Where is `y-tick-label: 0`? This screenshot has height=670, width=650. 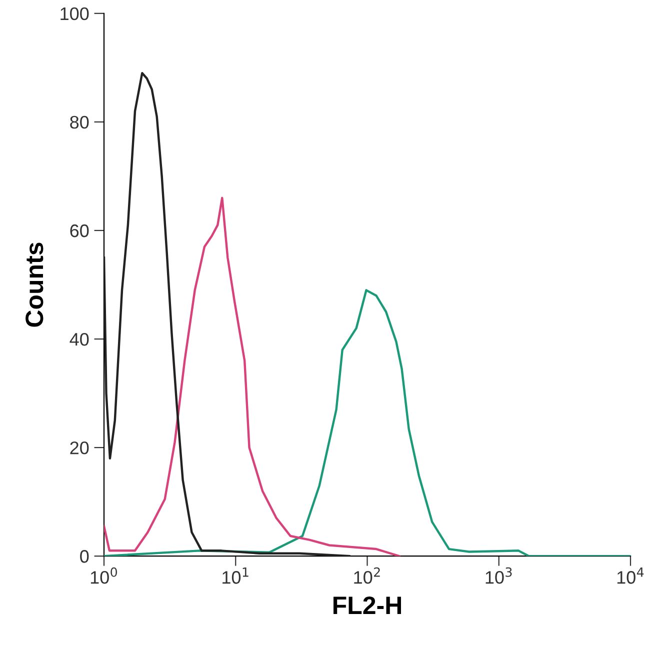
y-tick-label: 0 is located at coordinates (84, 556).